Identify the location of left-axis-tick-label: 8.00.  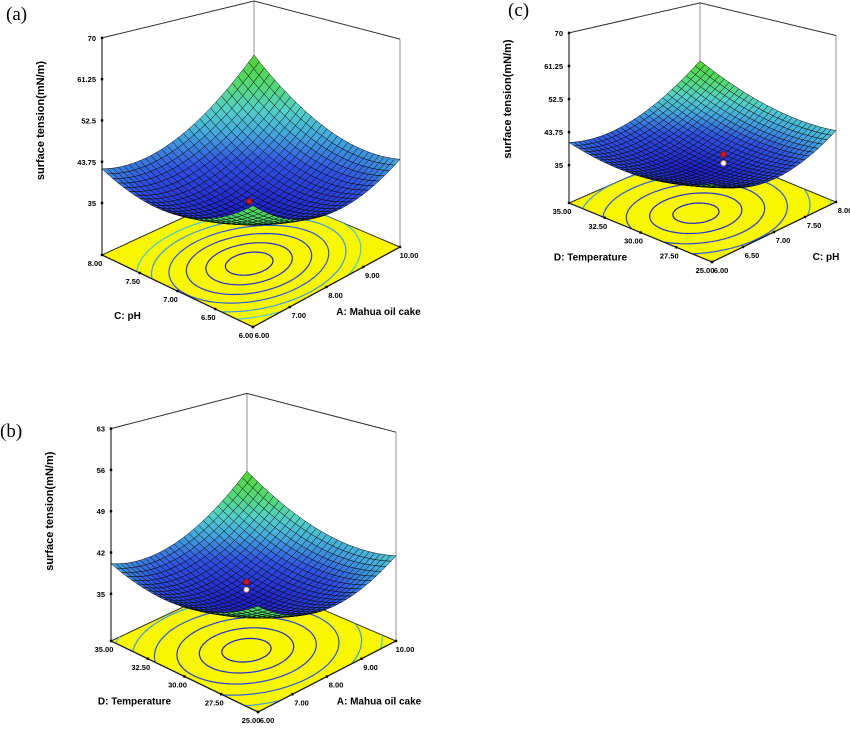
(95, 263).